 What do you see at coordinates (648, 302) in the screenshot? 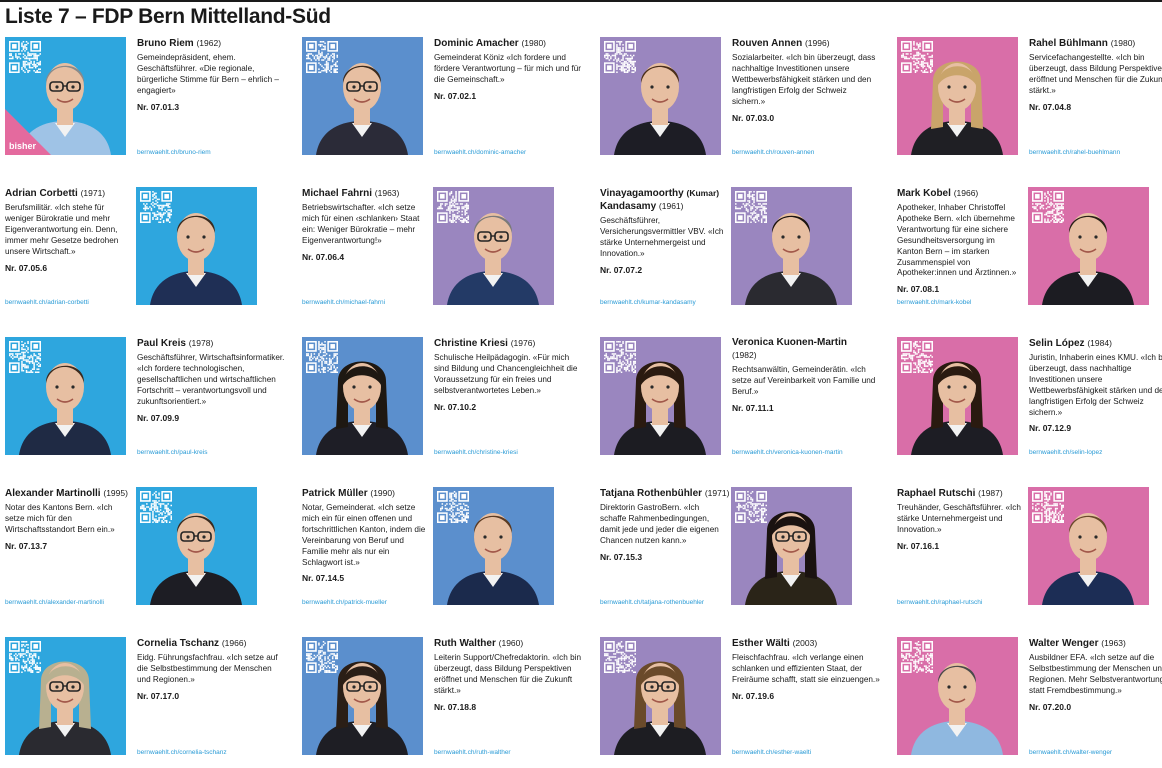
I see `candidate-link: bernwaehlt.ch/kumar-kandasamy` at bounding box center [648, 302].